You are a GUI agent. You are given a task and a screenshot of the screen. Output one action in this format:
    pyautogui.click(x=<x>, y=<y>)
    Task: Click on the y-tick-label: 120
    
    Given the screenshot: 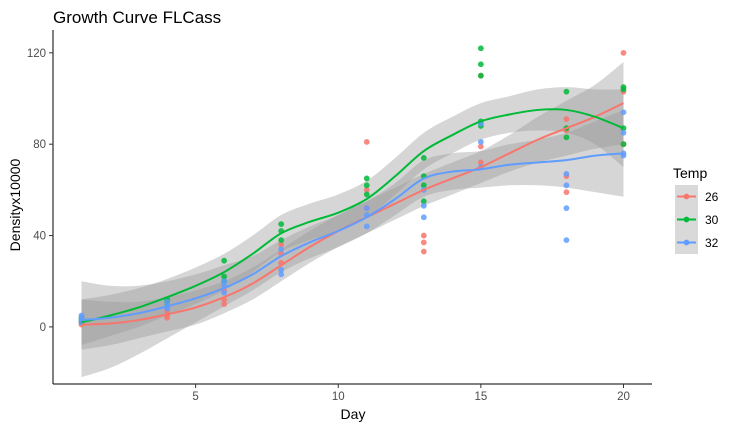 What is the action you would take?
    pyautogui.click(x=36, y=54)
    